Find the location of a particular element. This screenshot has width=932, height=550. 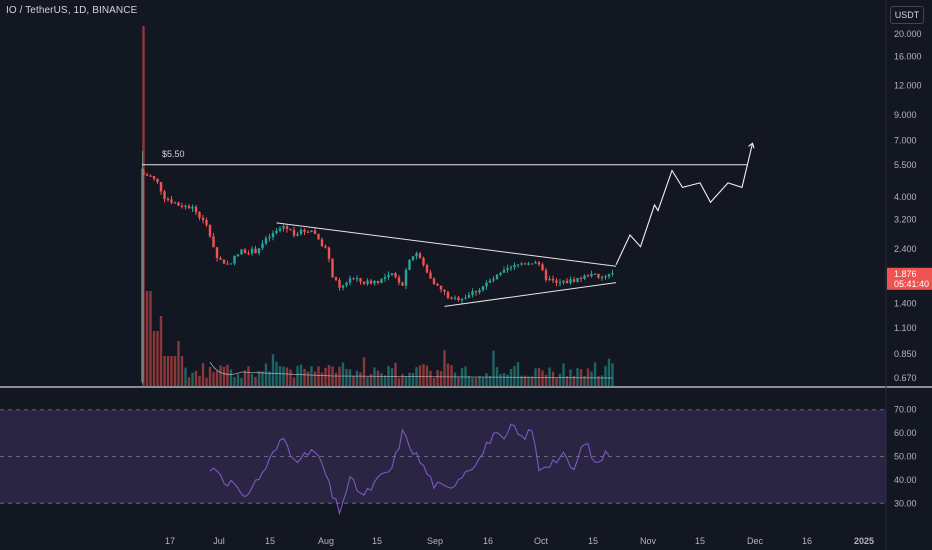

price-tick-label: 20.000 is located at coordinates (908, 34).